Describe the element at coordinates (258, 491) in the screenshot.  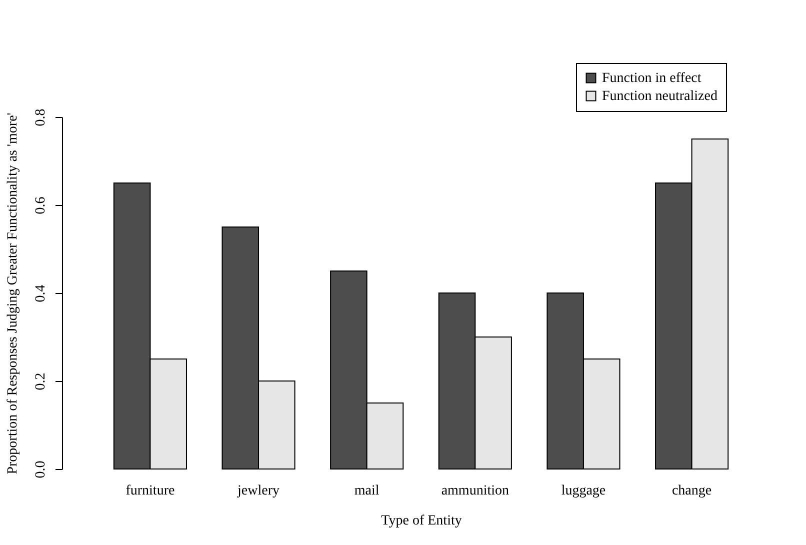
I see `x-tick-label: jewlery` at that location.